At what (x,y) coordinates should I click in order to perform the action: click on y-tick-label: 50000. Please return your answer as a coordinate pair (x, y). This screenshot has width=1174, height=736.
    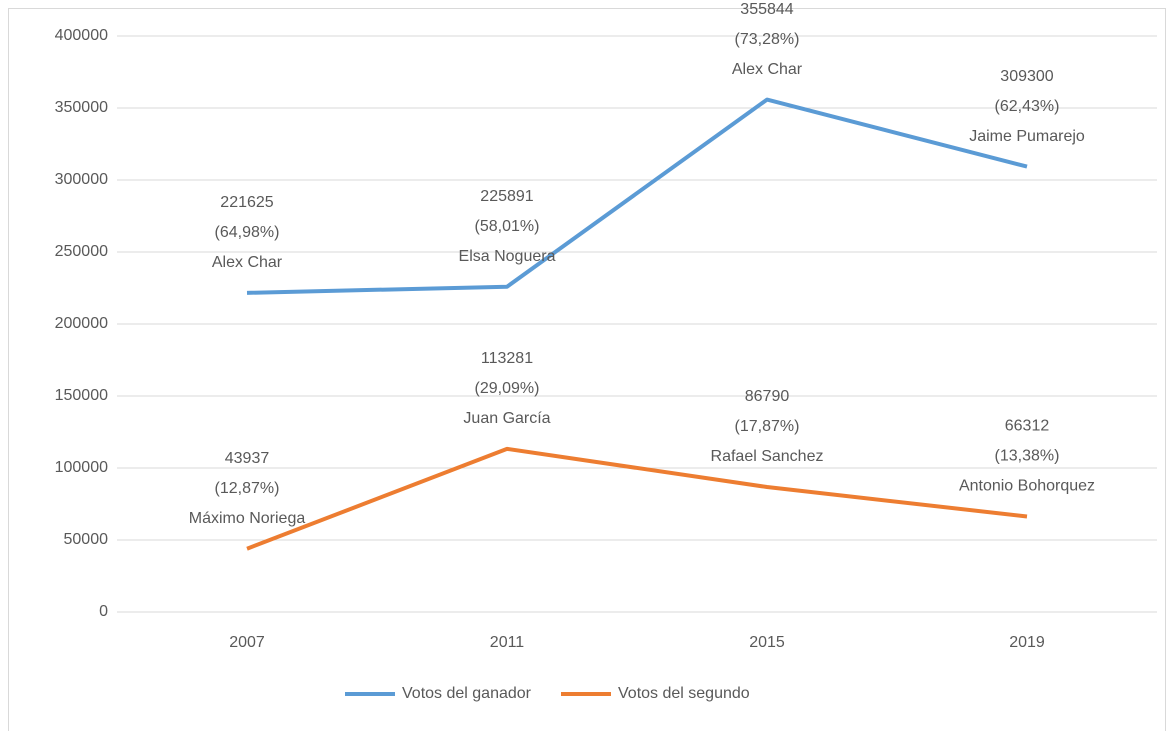
    Looking at the image, I should click on (86, 539).